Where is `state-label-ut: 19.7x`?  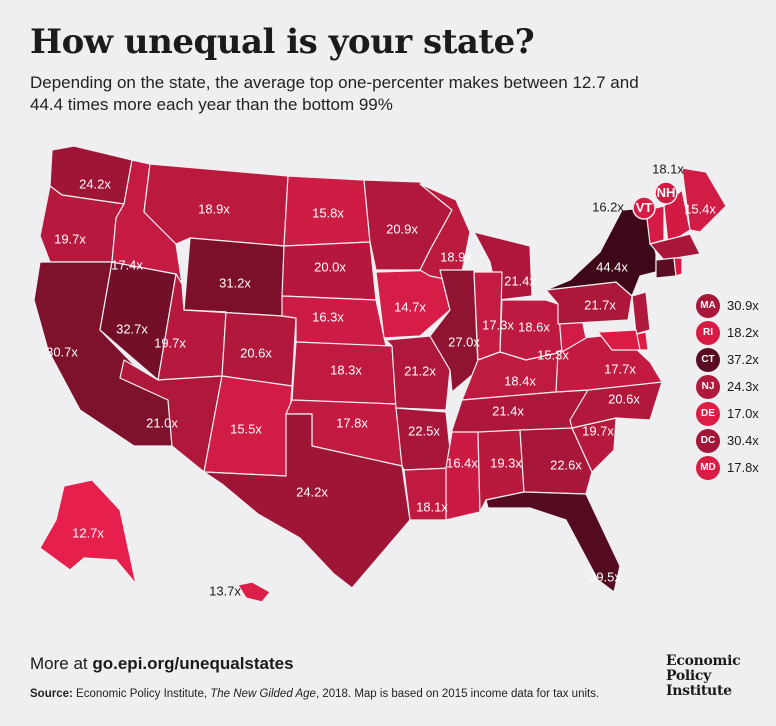 state-label-ut: 19.7x is located at coordinates (170, 342).